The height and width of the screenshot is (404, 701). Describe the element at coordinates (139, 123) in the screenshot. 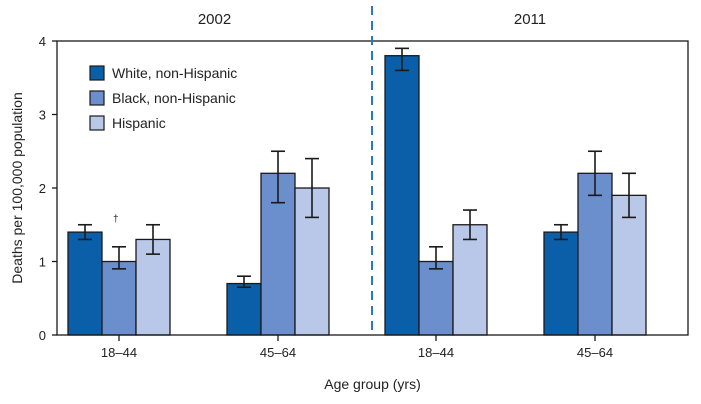

I see `legend-label: Hispanic` at that location.